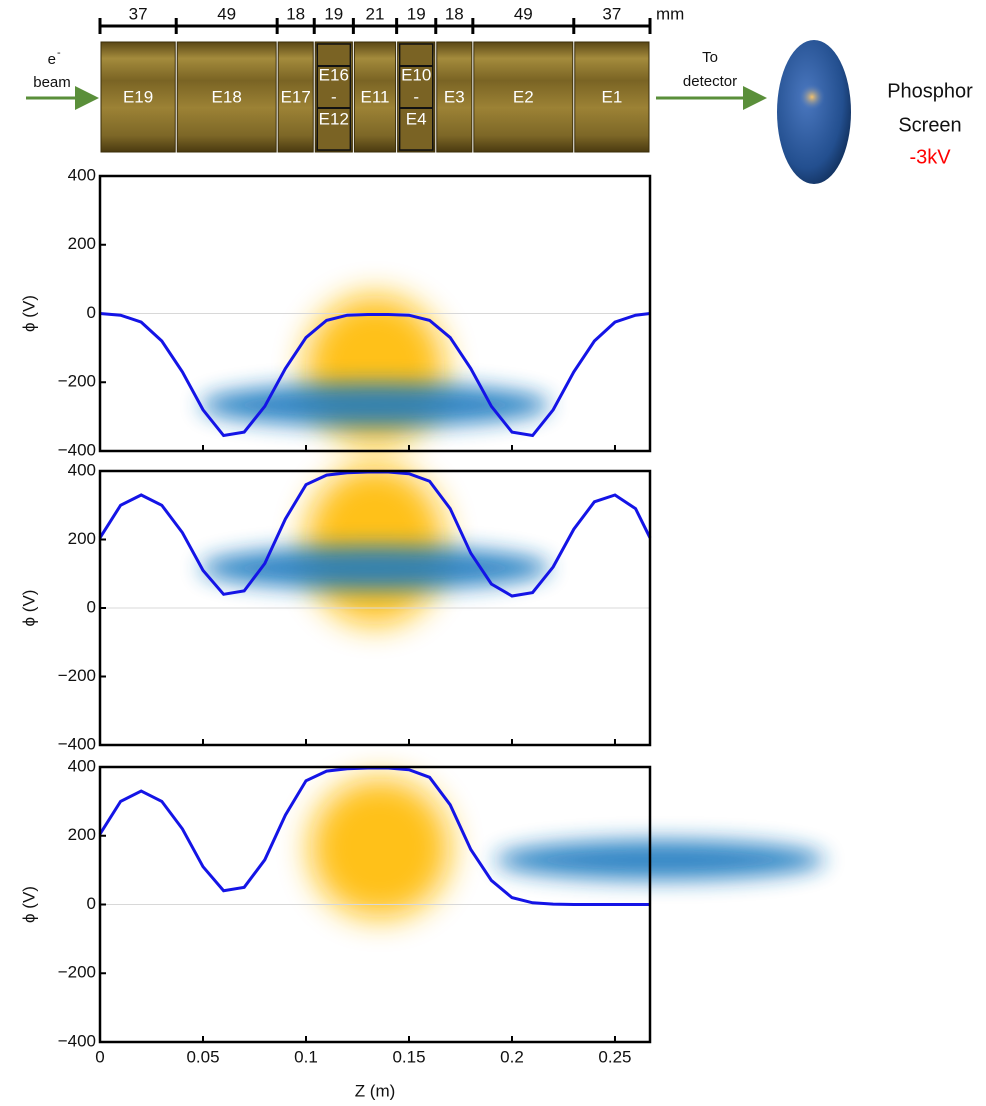 The height and width of the screenshot is (1106, 986). I want to click on segment-length: 21, so click(375, 13).